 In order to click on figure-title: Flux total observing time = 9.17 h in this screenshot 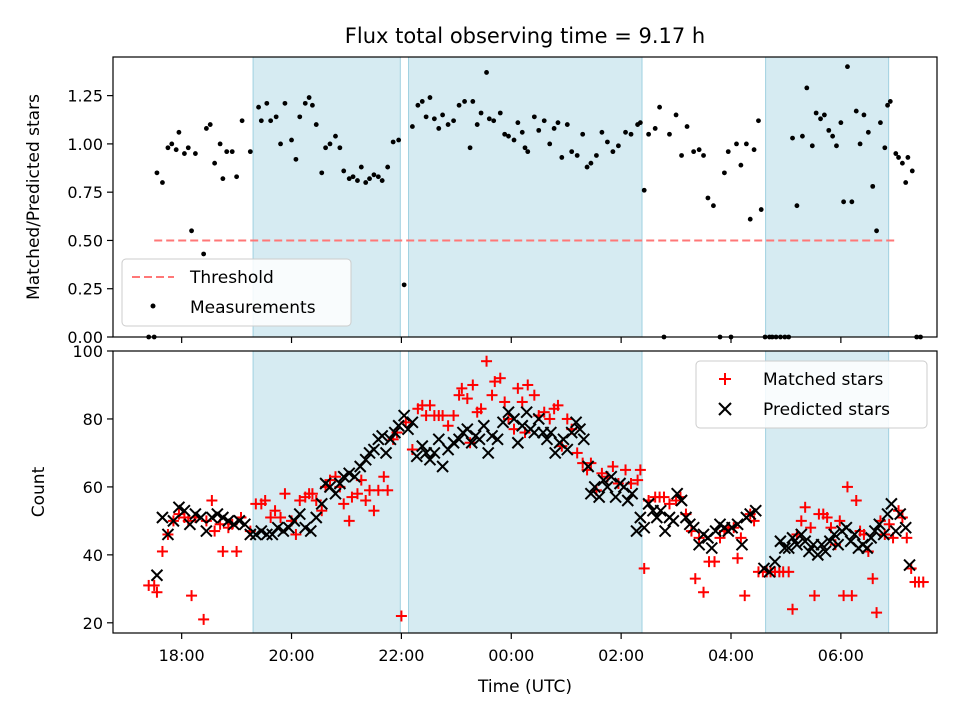, I will do `click(525, 36)`.